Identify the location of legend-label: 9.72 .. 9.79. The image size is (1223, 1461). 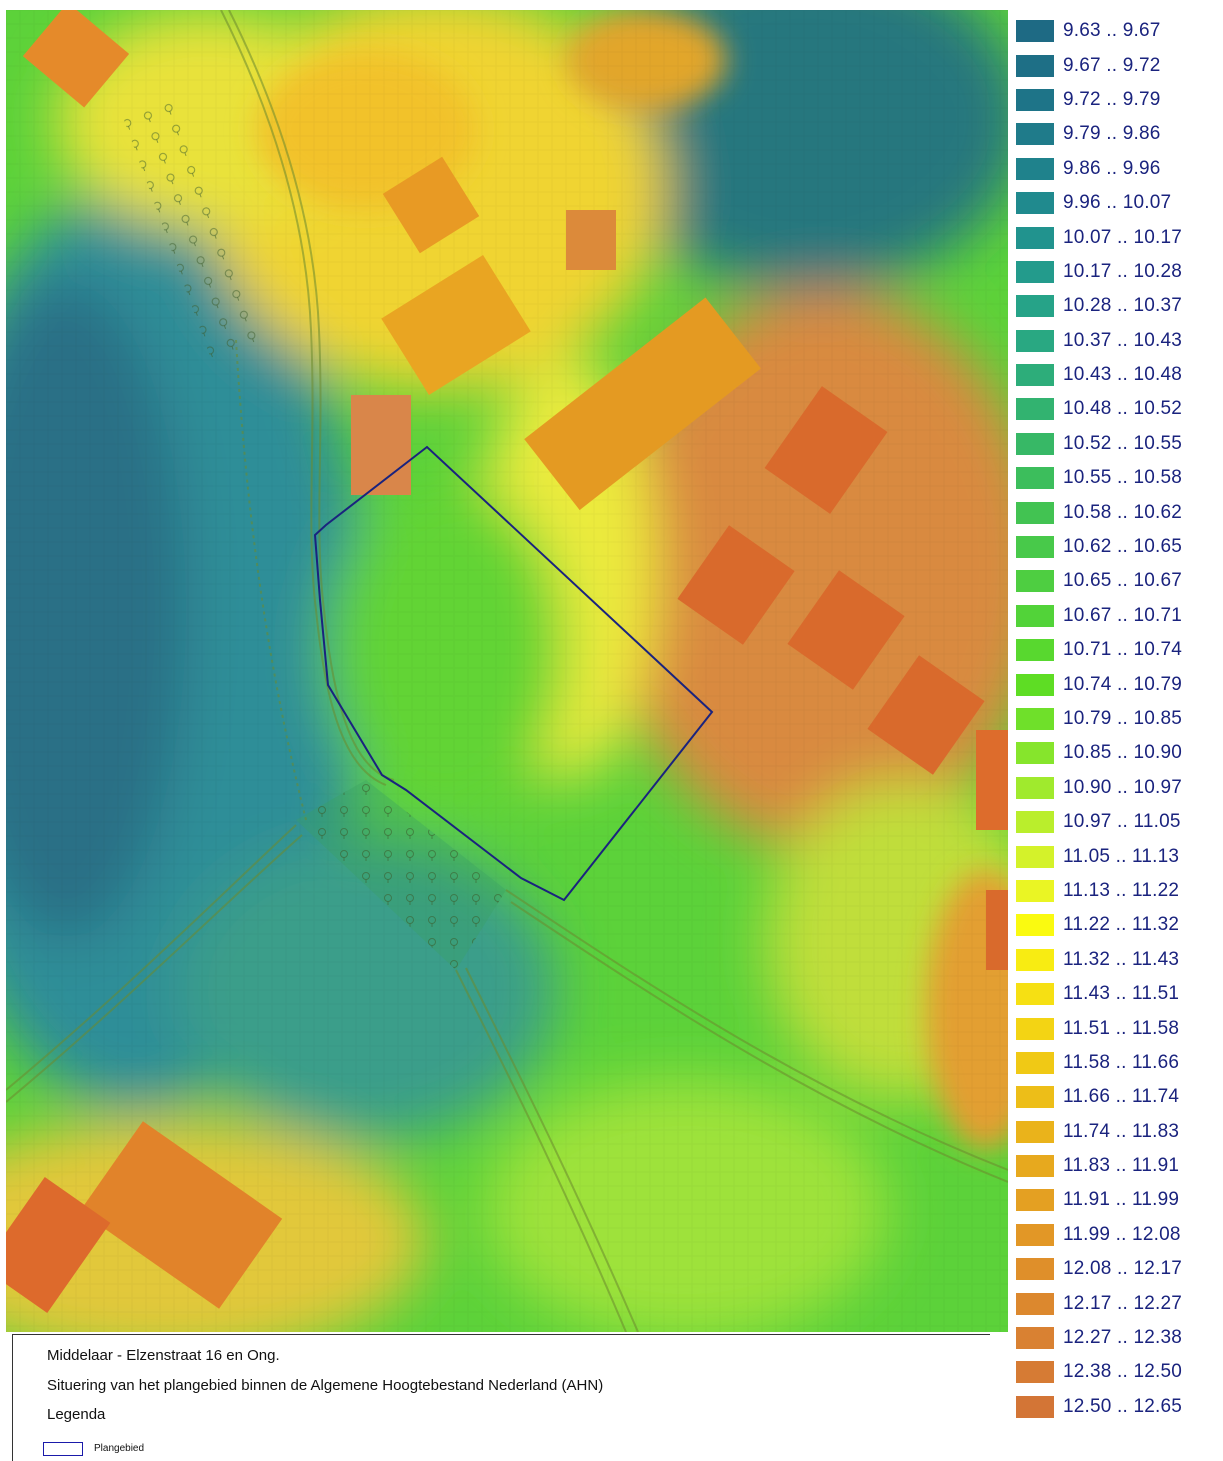
(1112, 99).